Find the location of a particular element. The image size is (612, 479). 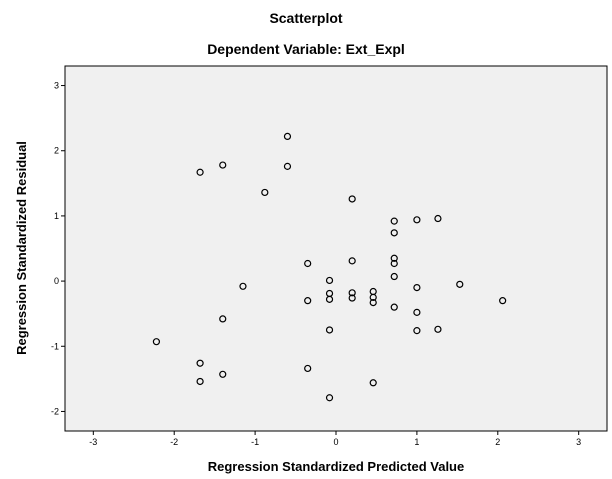

y-tick-label: -2 is located at coordinates (55, 411).